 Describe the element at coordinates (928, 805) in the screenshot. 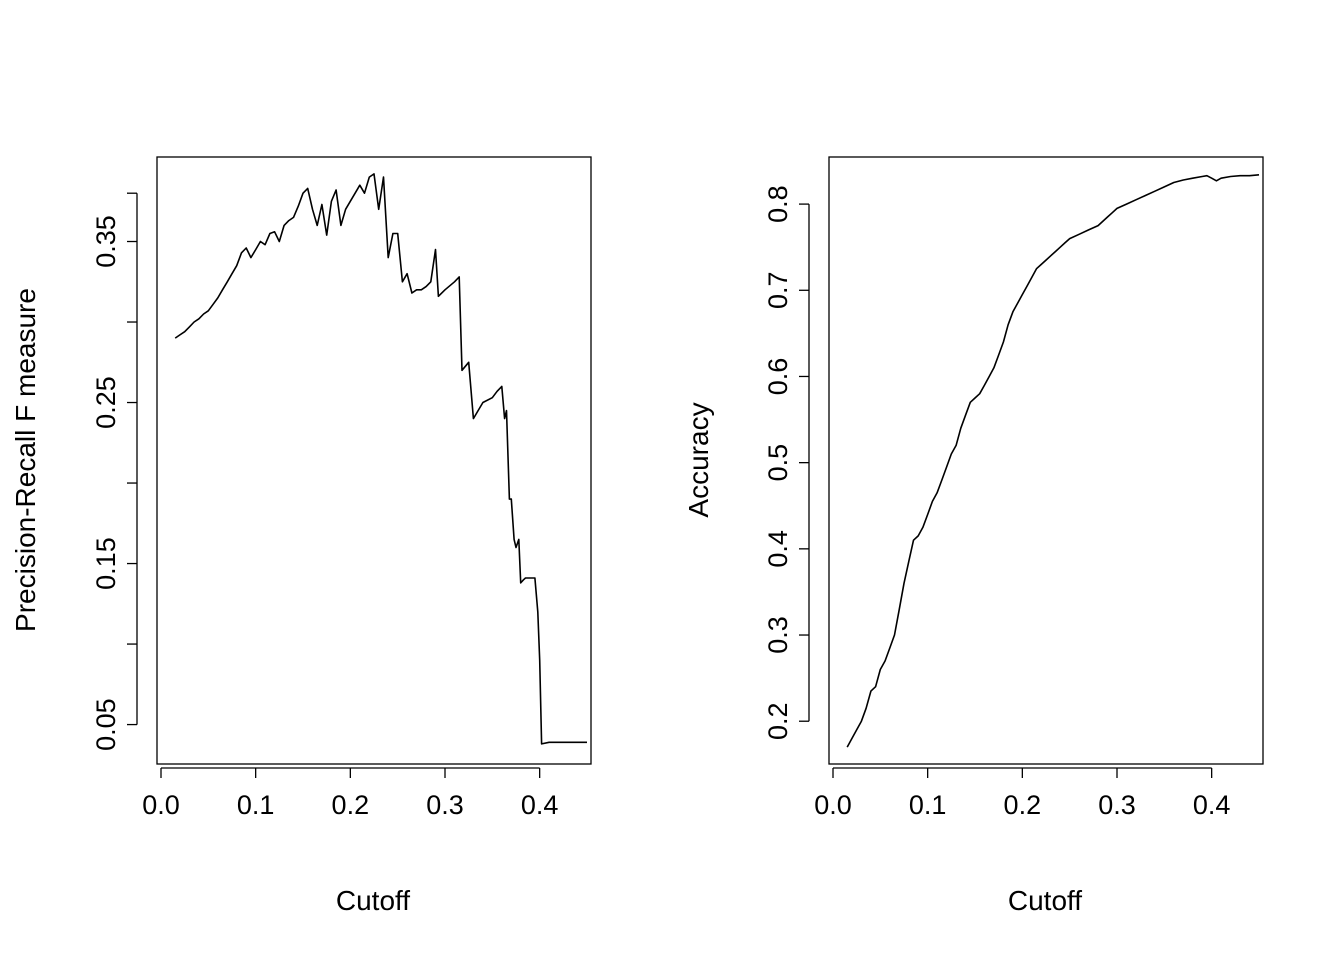

I see `x-tick-label-right: 0.1` at that location.